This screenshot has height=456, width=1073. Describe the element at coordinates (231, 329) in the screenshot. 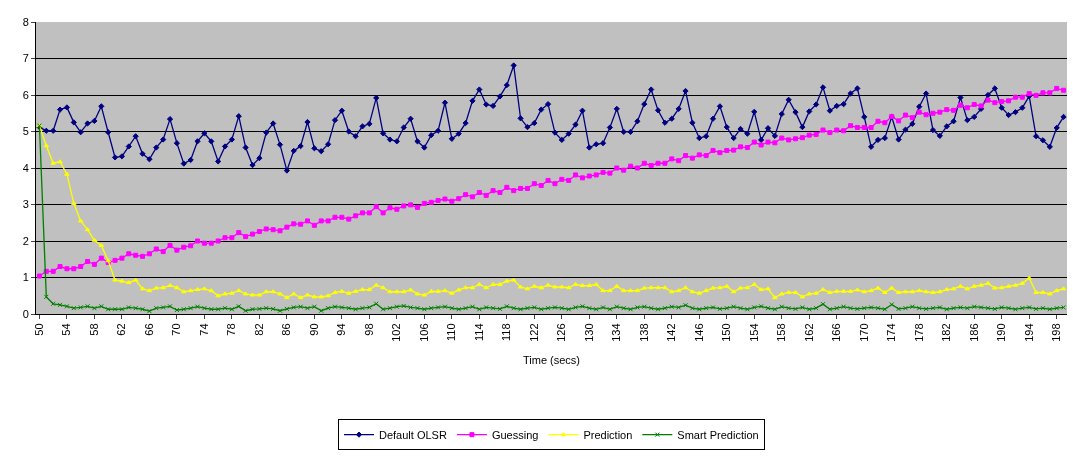

I see `x-tick-label: 78` at that location.